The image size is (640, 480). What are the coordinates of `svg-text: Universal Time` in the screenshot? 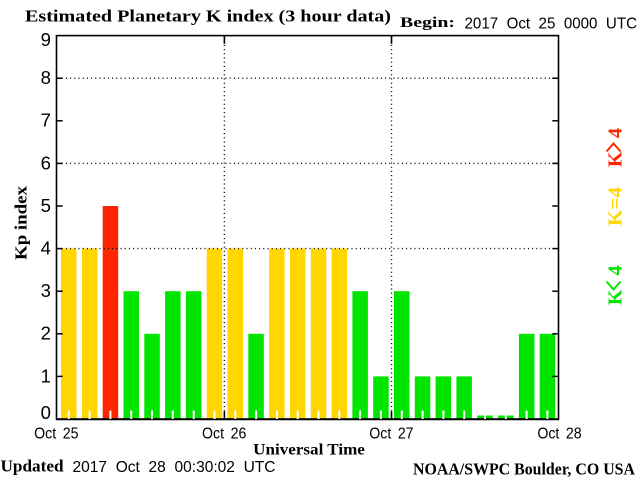 It's located at (309, 450).